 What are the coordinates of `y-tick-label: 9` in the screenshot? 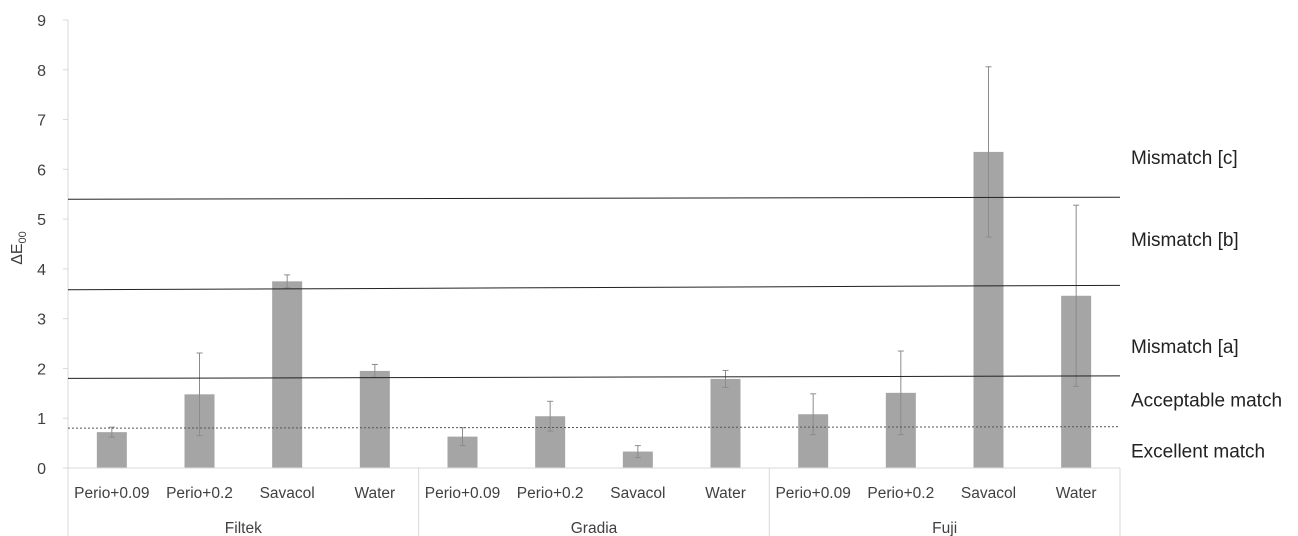 It's located at (41, 21).